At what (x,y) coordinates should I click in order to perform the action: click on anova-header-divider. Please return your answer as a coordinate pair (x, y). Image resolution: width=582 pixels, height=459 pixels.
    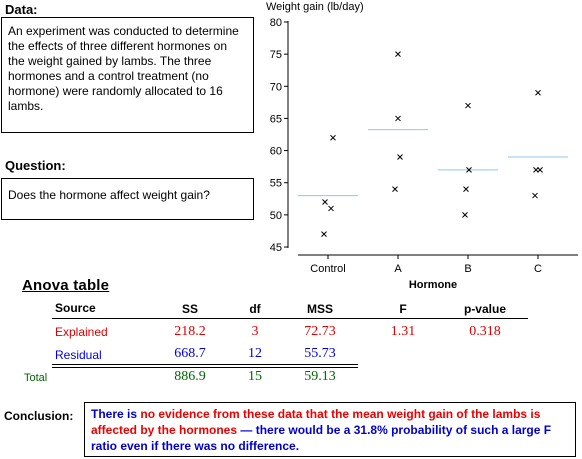
    Looking at the image, I should click on (290, 318).